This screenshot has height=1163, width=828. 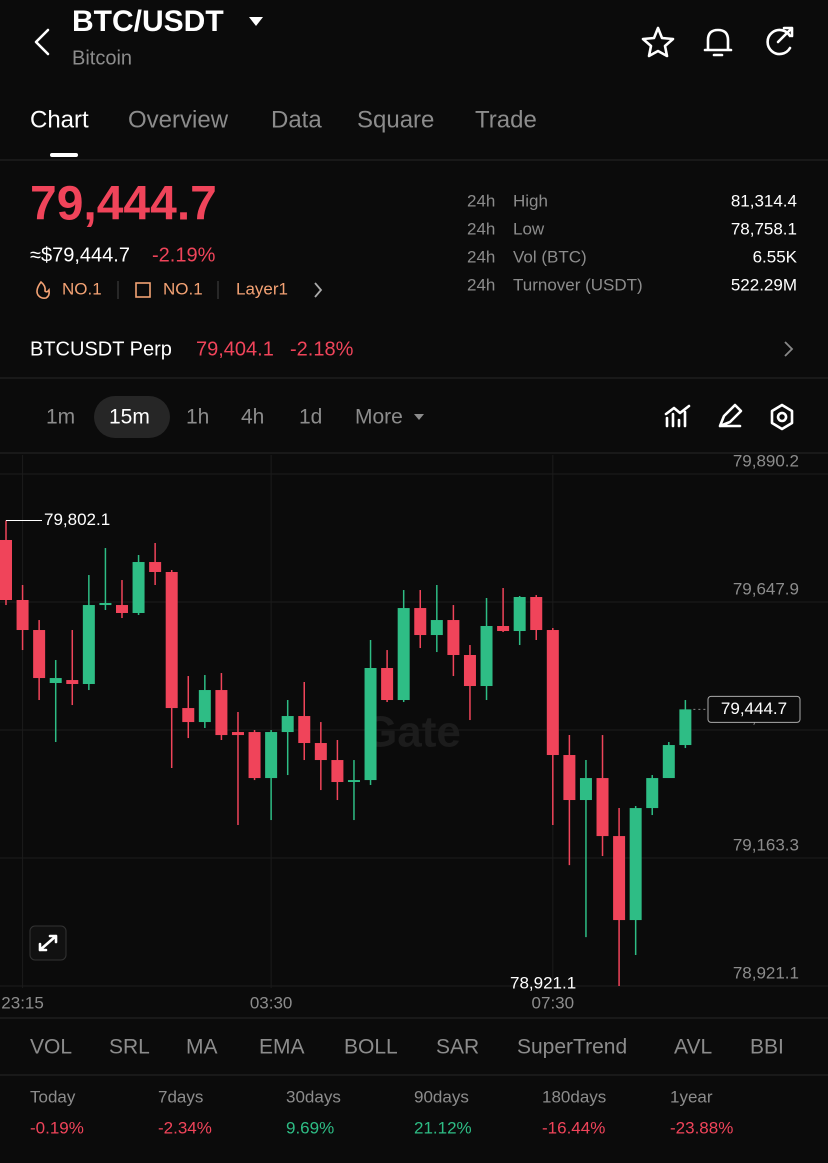 What do you see at coordinates (693, 1047) in the screenshot?
I see `indicator: AVL` at bounding box center [693, 1047].